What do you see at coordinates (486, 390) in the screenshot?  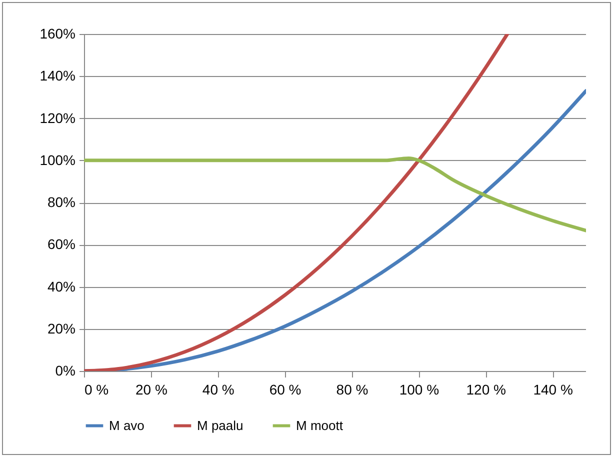 I see `x-tick-label: 120 %` at bounding box center [486, 390].